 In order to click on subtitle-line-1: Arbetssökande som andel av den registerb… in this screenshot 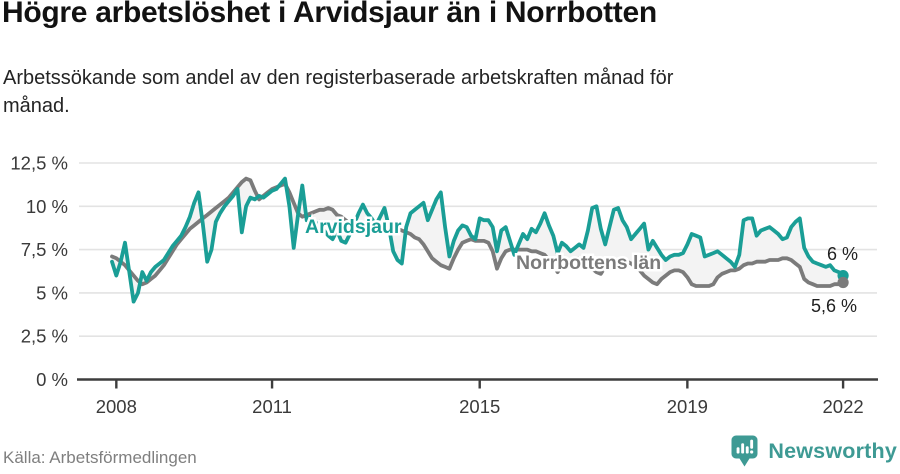, I will do `click(338, 78)`.